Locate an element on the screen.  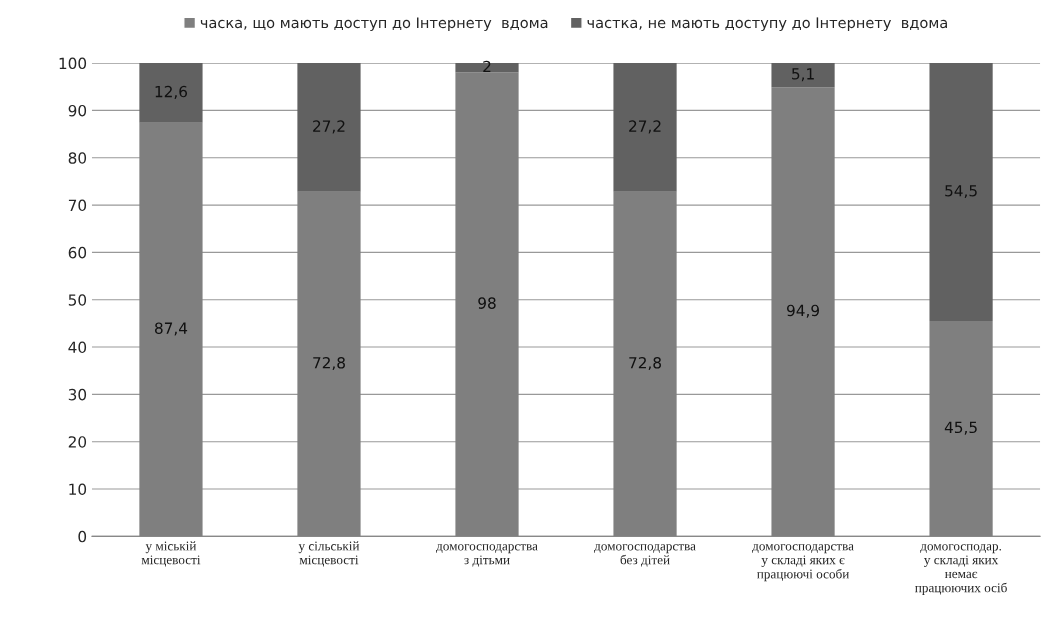
x-tick-label: домогосподарства без дітей is located at coordinates (645, 555).